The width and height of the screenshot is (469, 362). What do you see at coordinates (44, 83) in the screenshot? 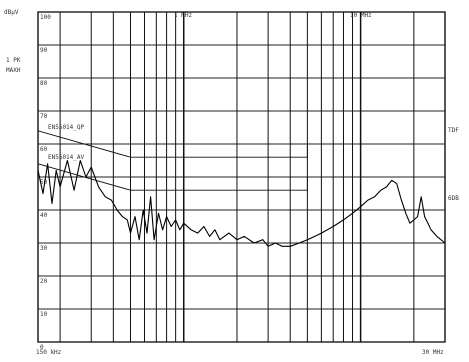
I see `y-tick-label: 80` at bounding box center [44, 83].